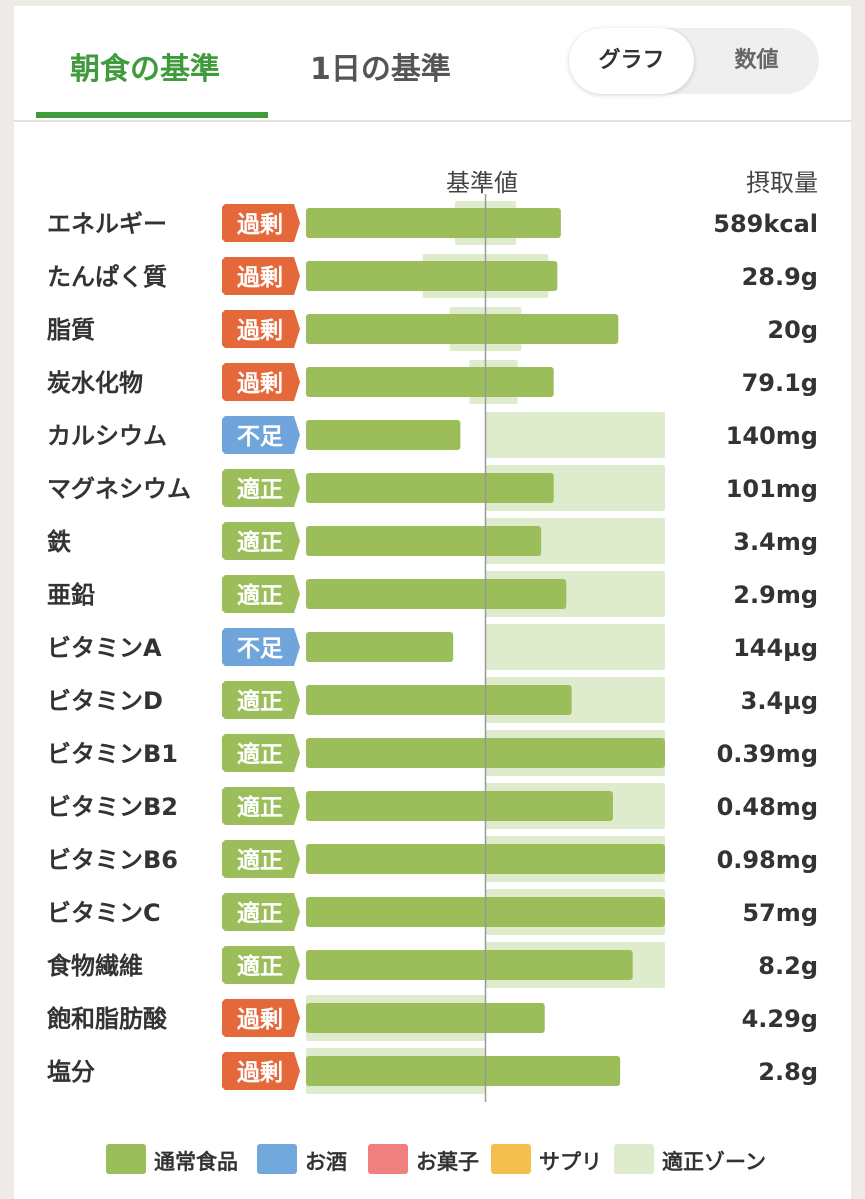  What do you see at coordinates (112, 860) in the screenshot?
I see `nutrient-label: ビタミンB6` at bounding box center [112, 860].